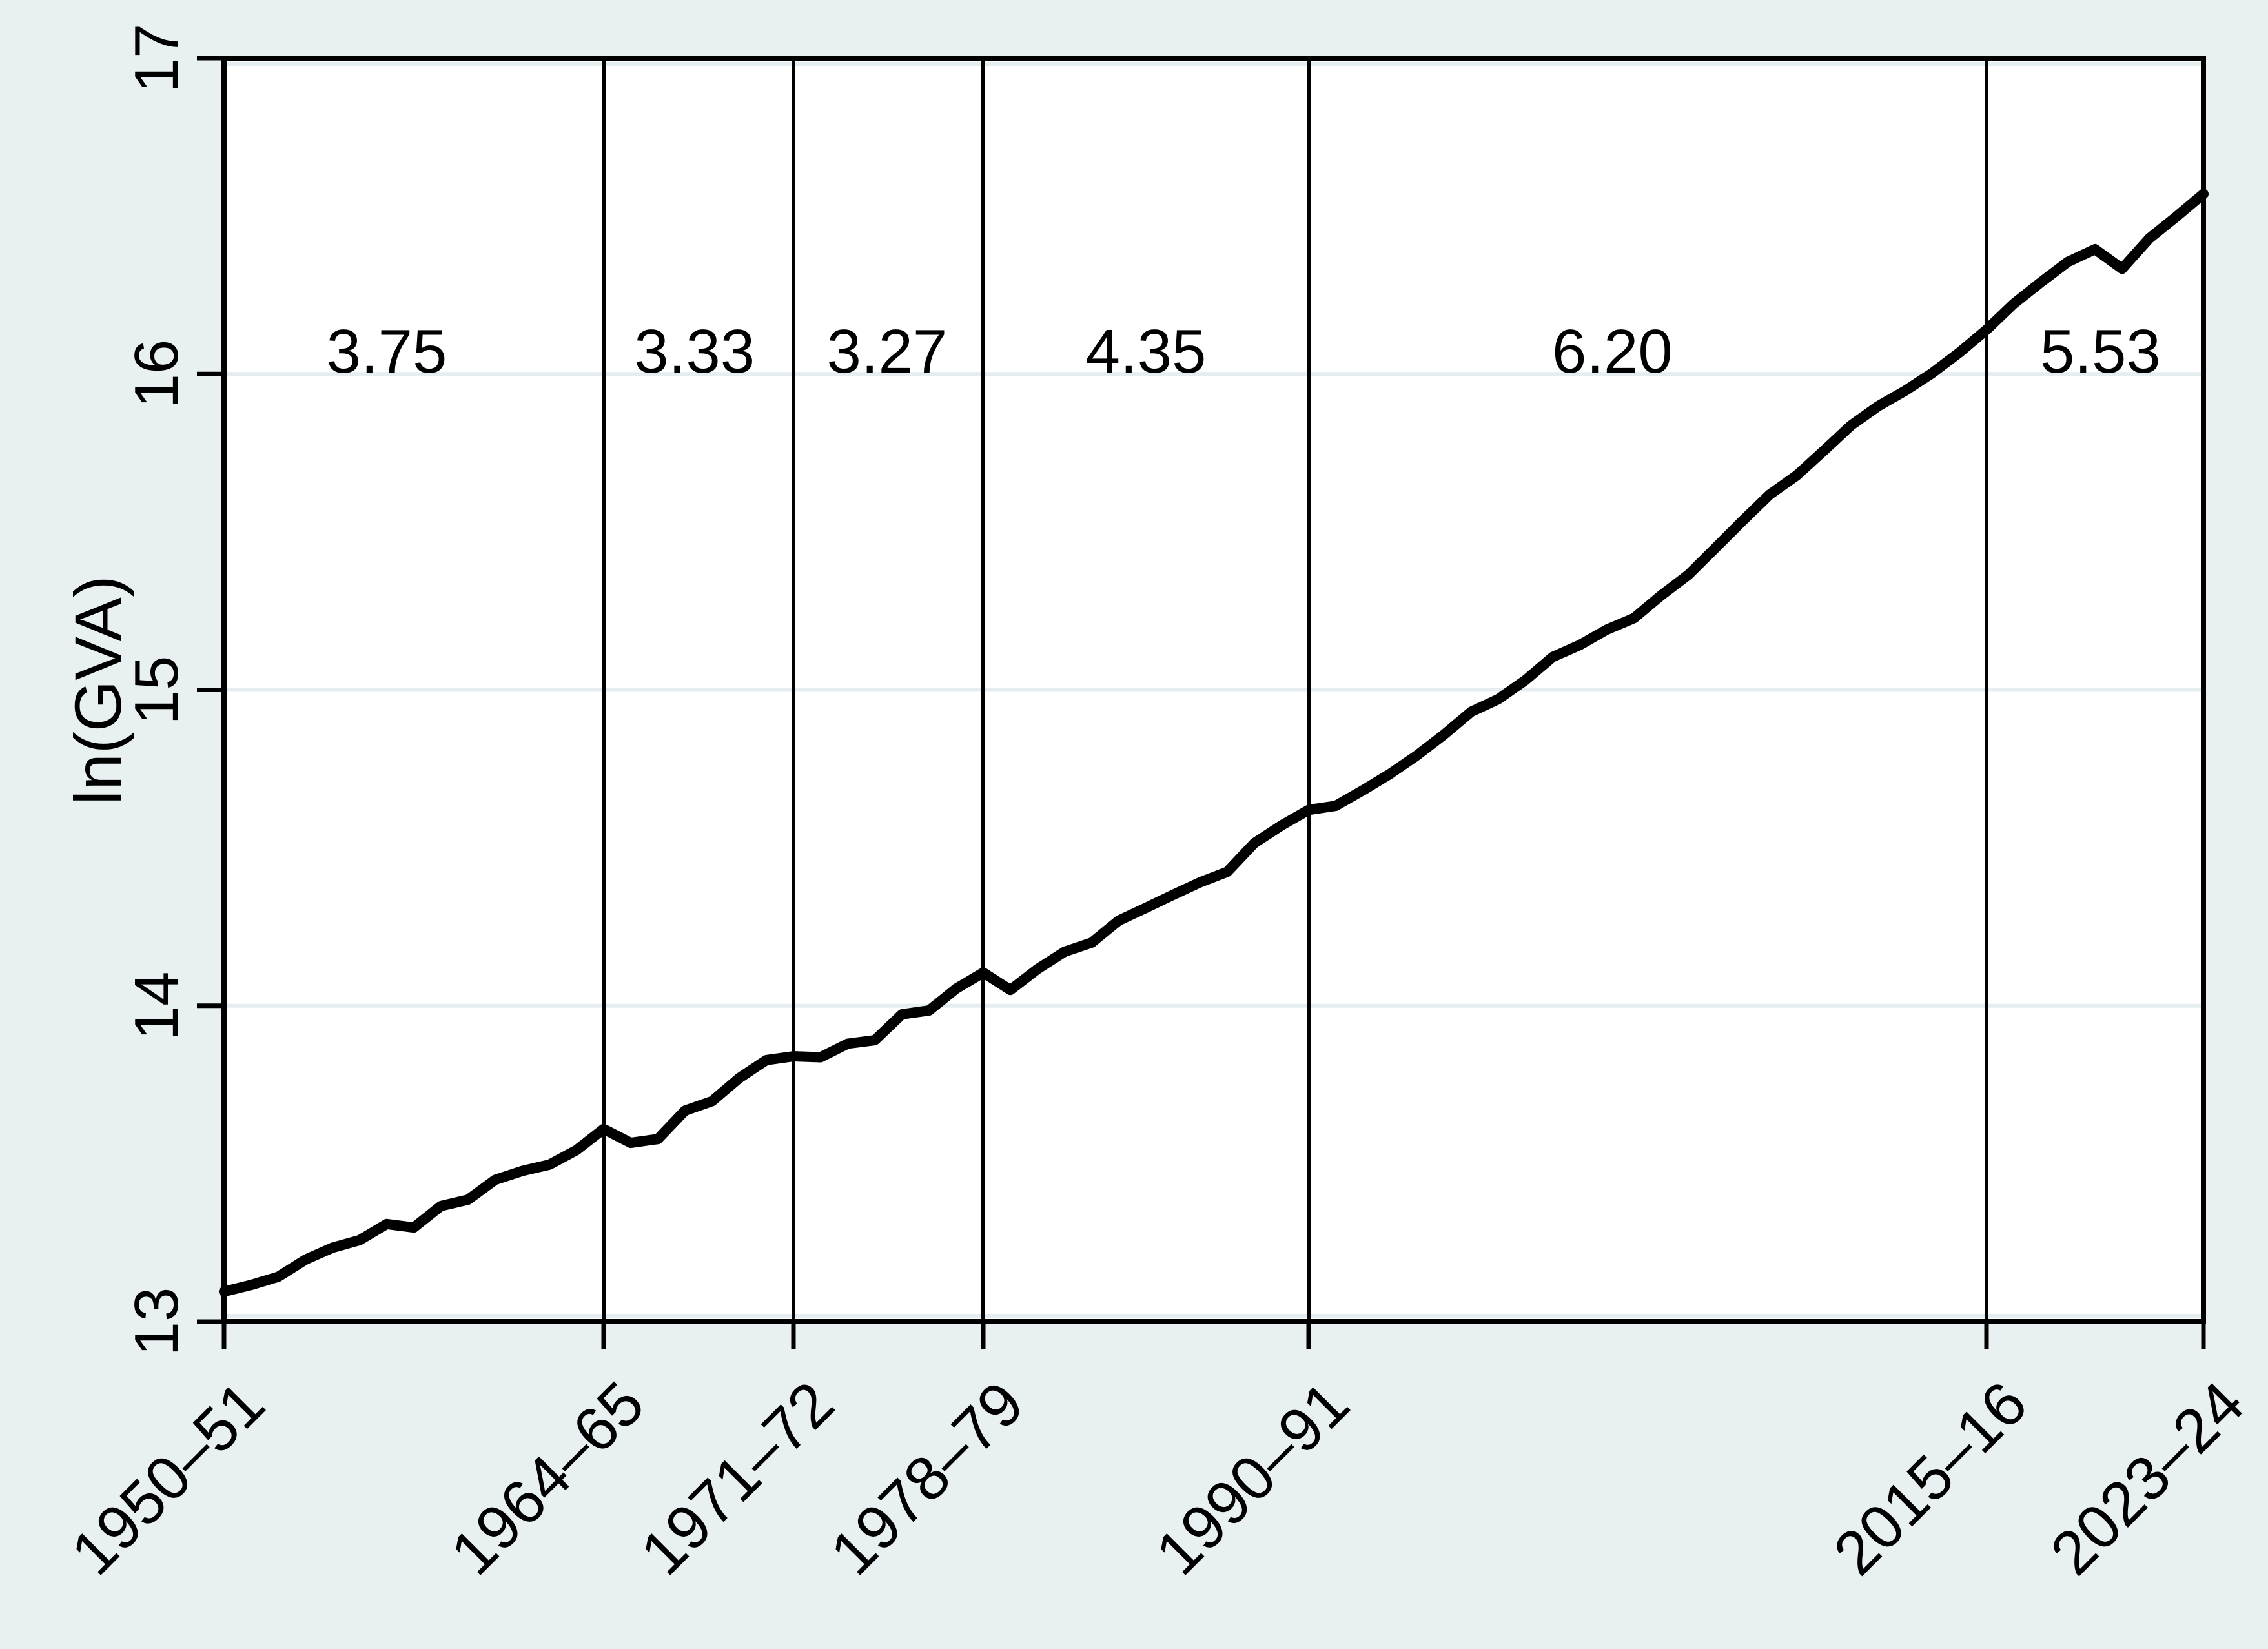  I want to click on growth-rate-annotation-3.27: 3.27, so click(887, 352).